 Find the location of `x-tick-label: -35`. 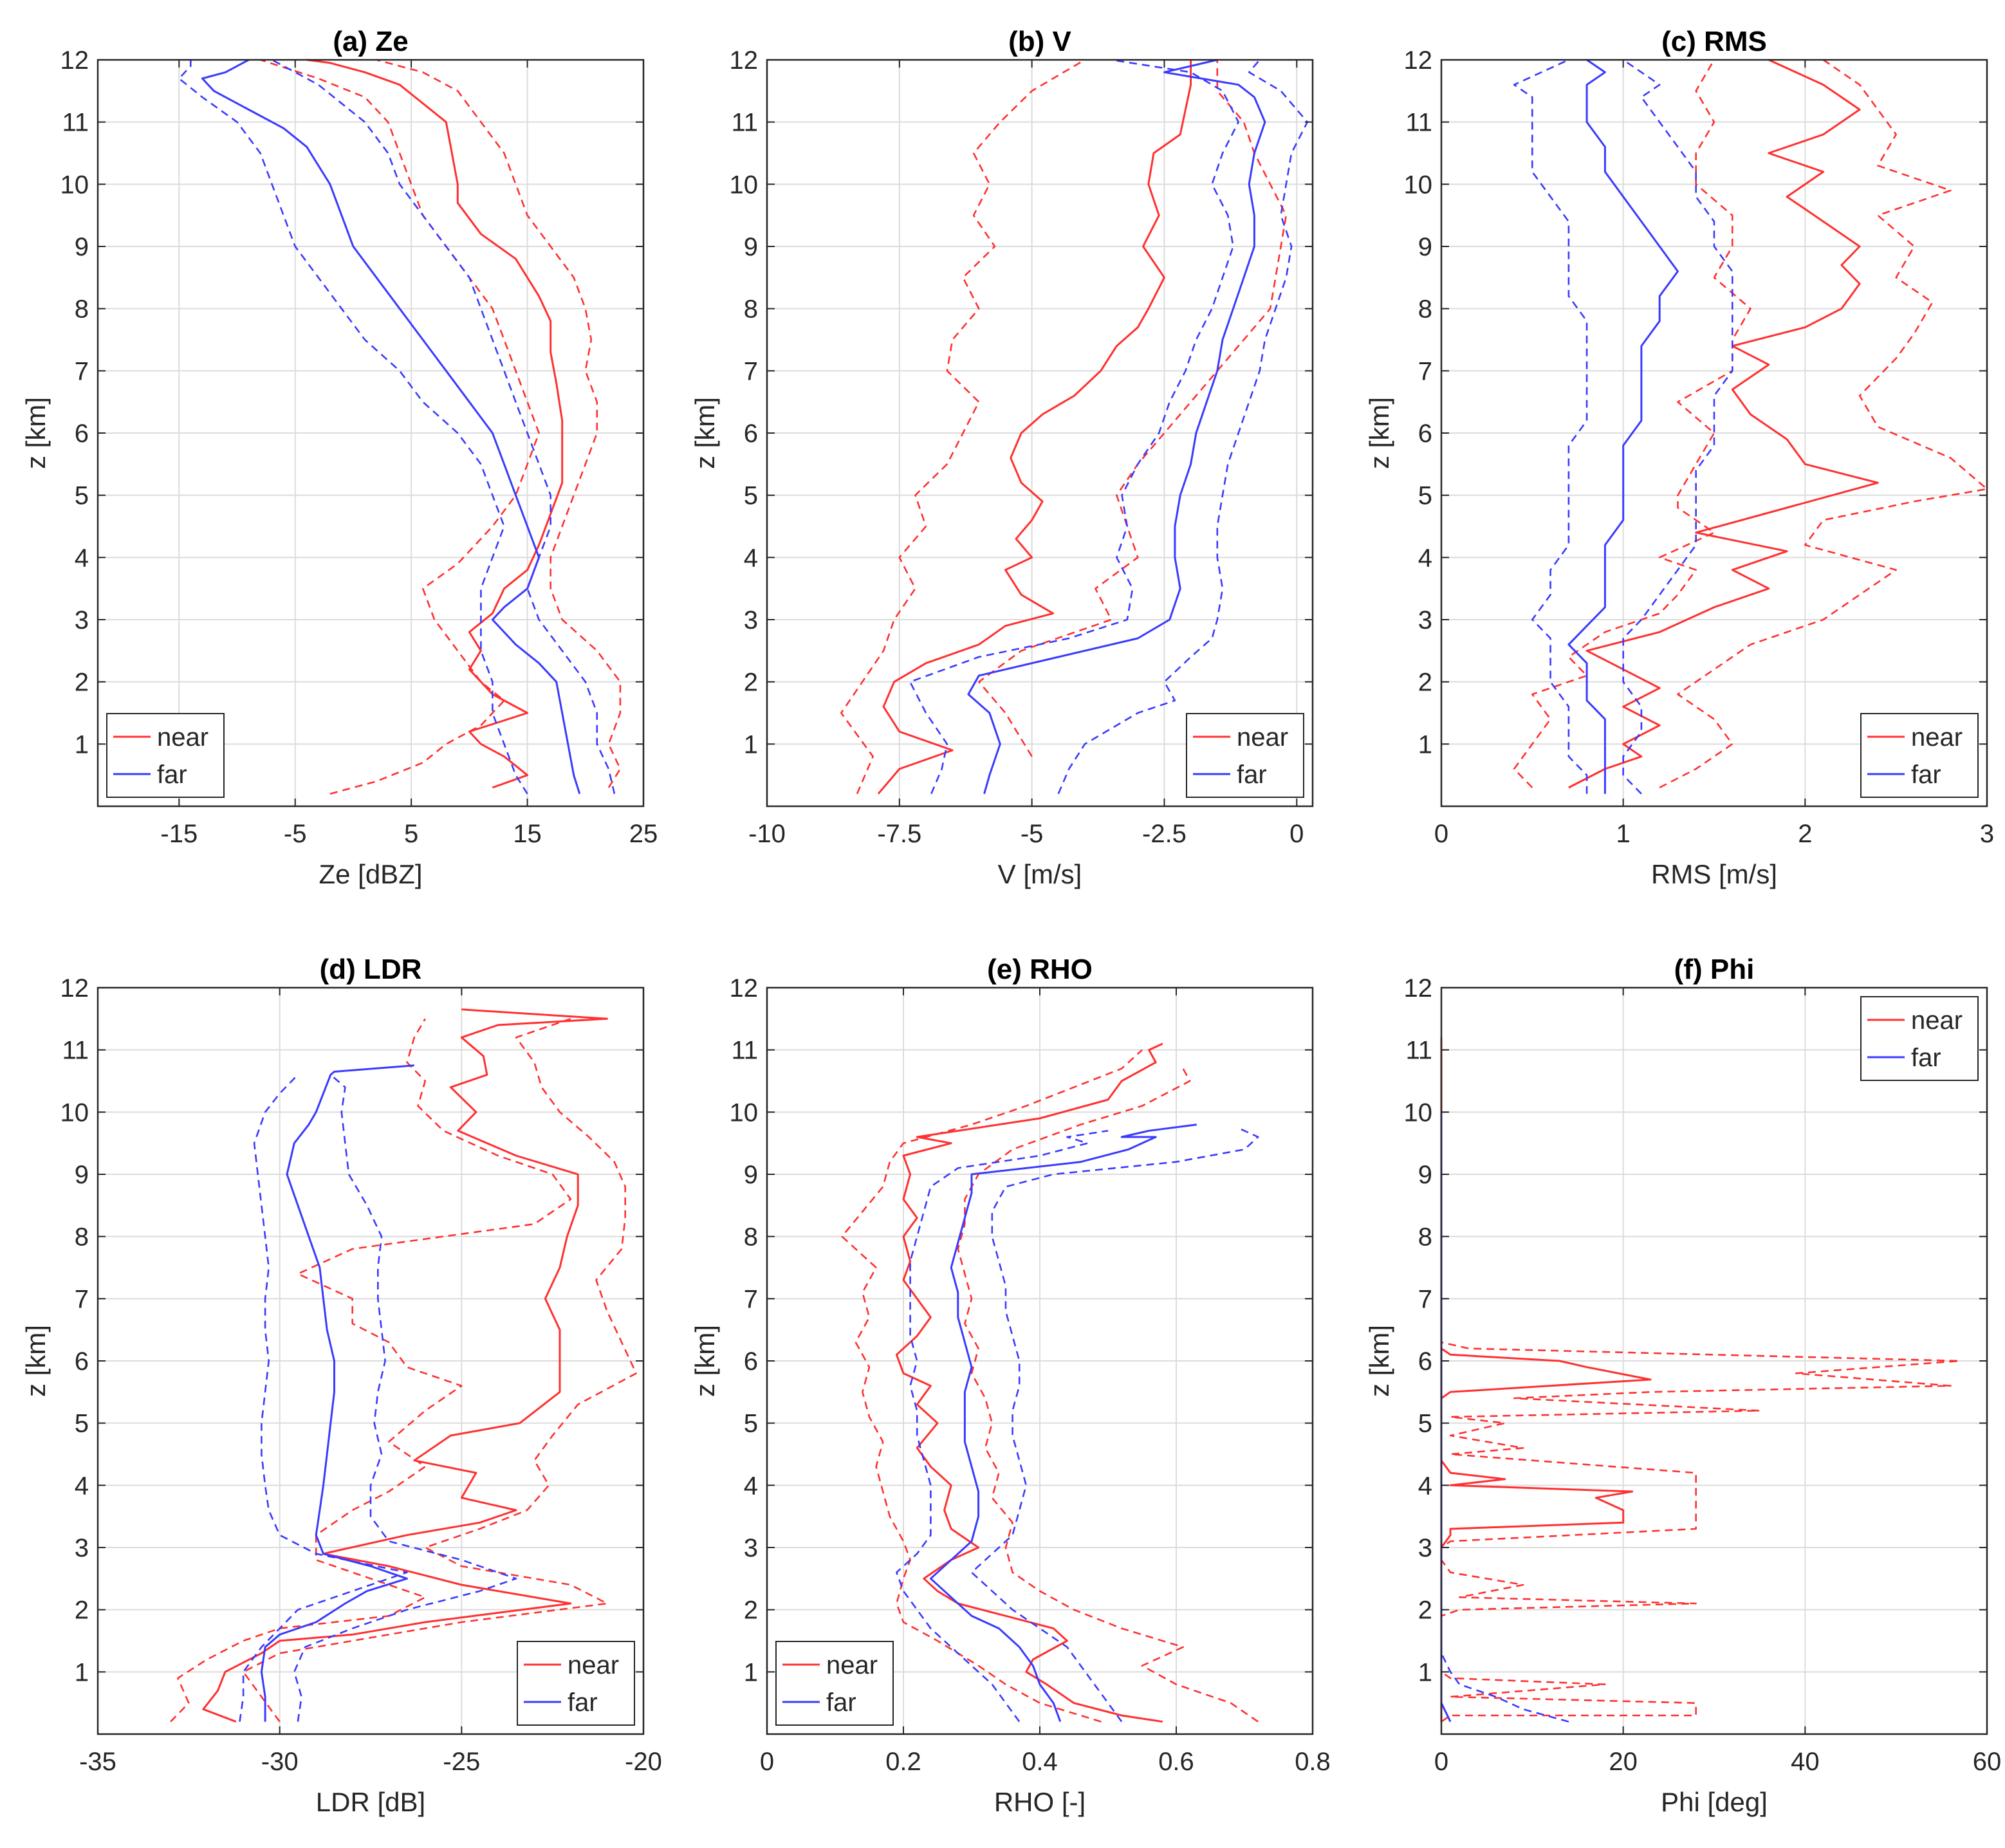

x-tick-label: -35 is located at coordinates (98, 1762).